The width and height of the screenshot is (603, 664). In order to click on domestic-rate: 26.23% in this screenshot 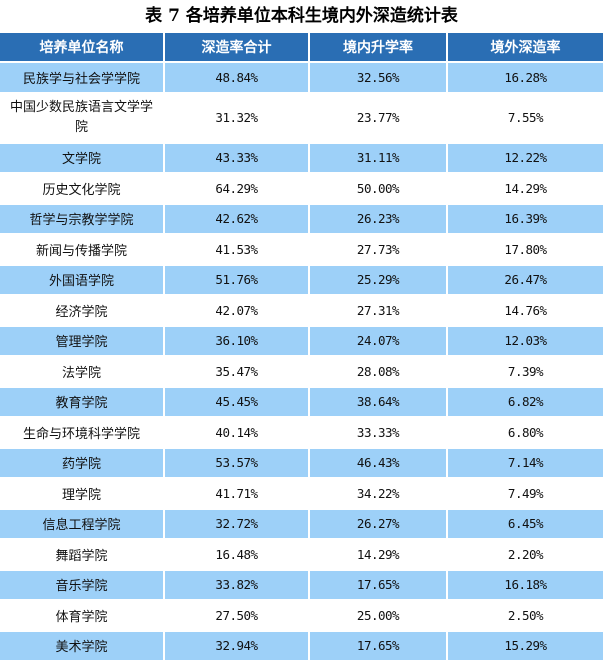, I will do `click(379, 219)`.